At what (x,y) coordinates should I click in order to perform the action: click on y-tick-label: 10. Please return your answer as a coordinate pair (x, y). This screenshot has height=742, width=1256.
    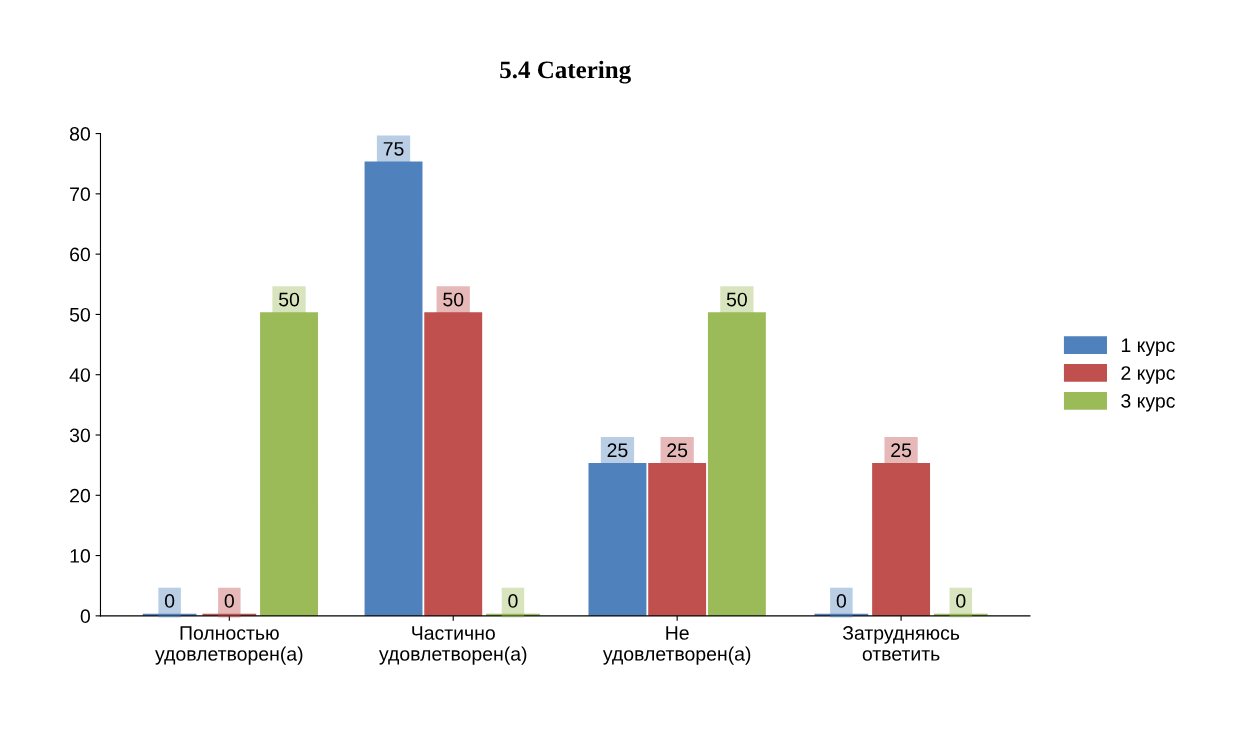
    Looking at the image, I should click on (80, 556).